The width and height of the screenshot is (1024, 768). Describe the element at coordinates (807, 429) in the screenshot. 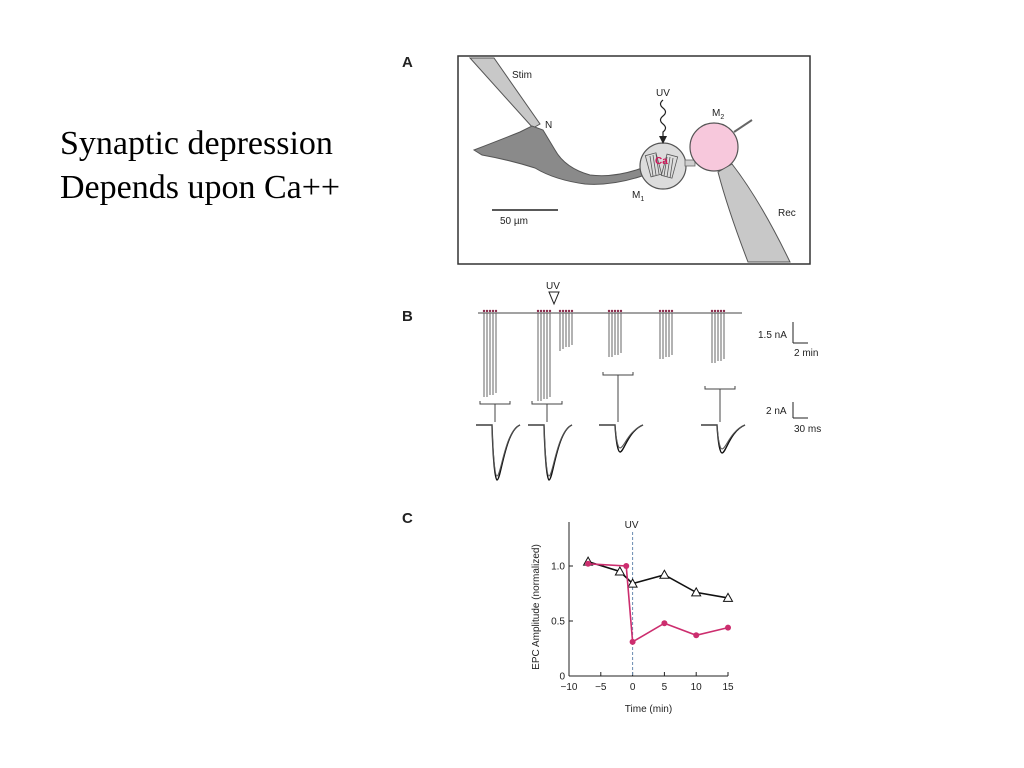

I see `scale-bottom-x: 30 ms` at that location.